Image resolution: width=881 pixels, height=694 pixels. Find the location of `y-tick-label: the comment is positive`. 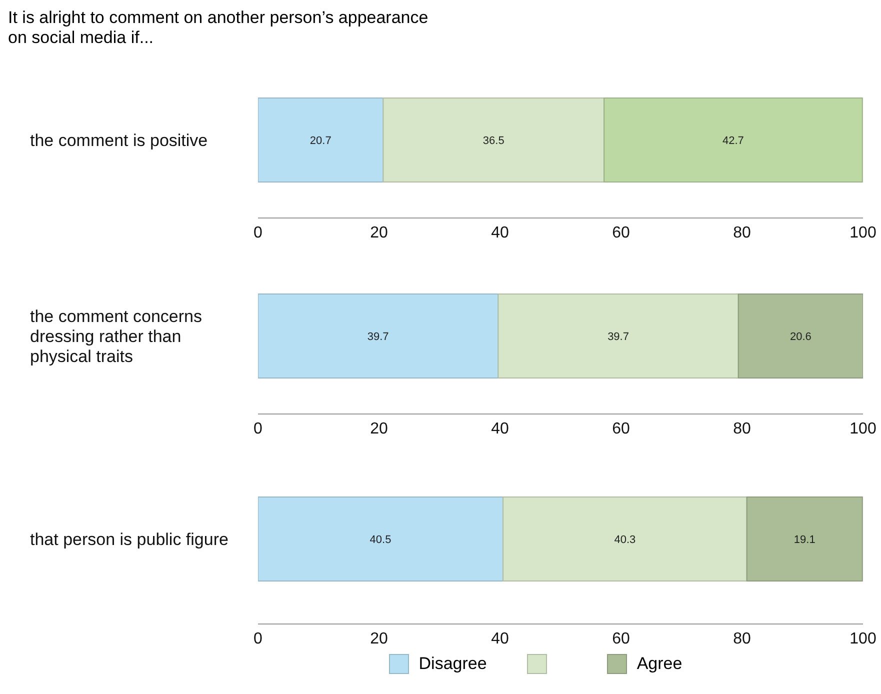

y-tick-label: the comment is positive is located at coordinates (119, 140).